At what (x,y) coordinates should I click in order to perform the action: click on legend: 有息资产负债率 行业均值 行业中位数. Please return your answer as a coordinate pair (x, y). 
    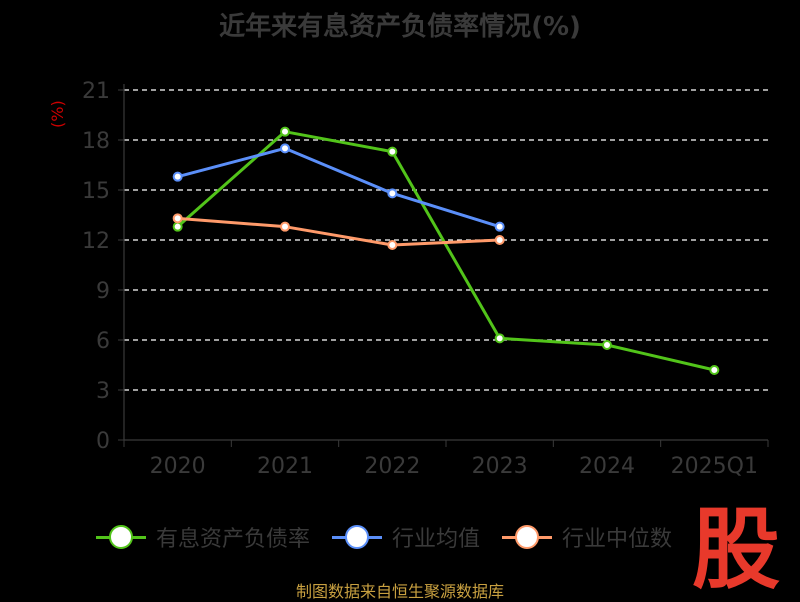
    Looking at the image, I should click on (395, 537).